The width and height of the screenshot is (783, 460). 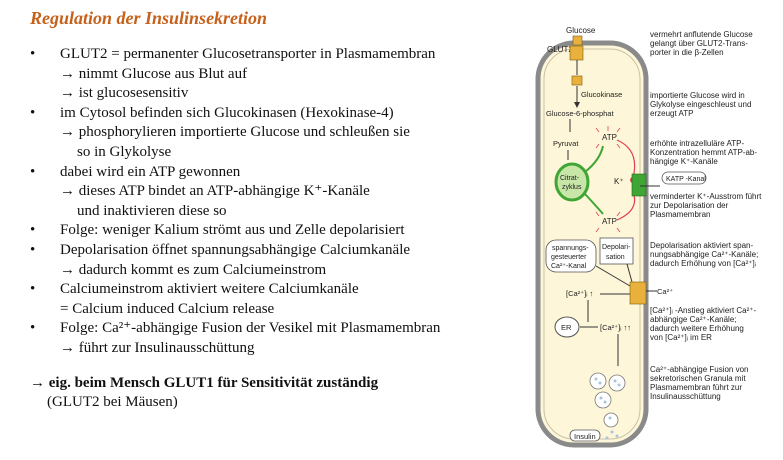 I want to click on note-line: von [Ca²⁺]ᵢ im ER, so click(x=681, y=337).